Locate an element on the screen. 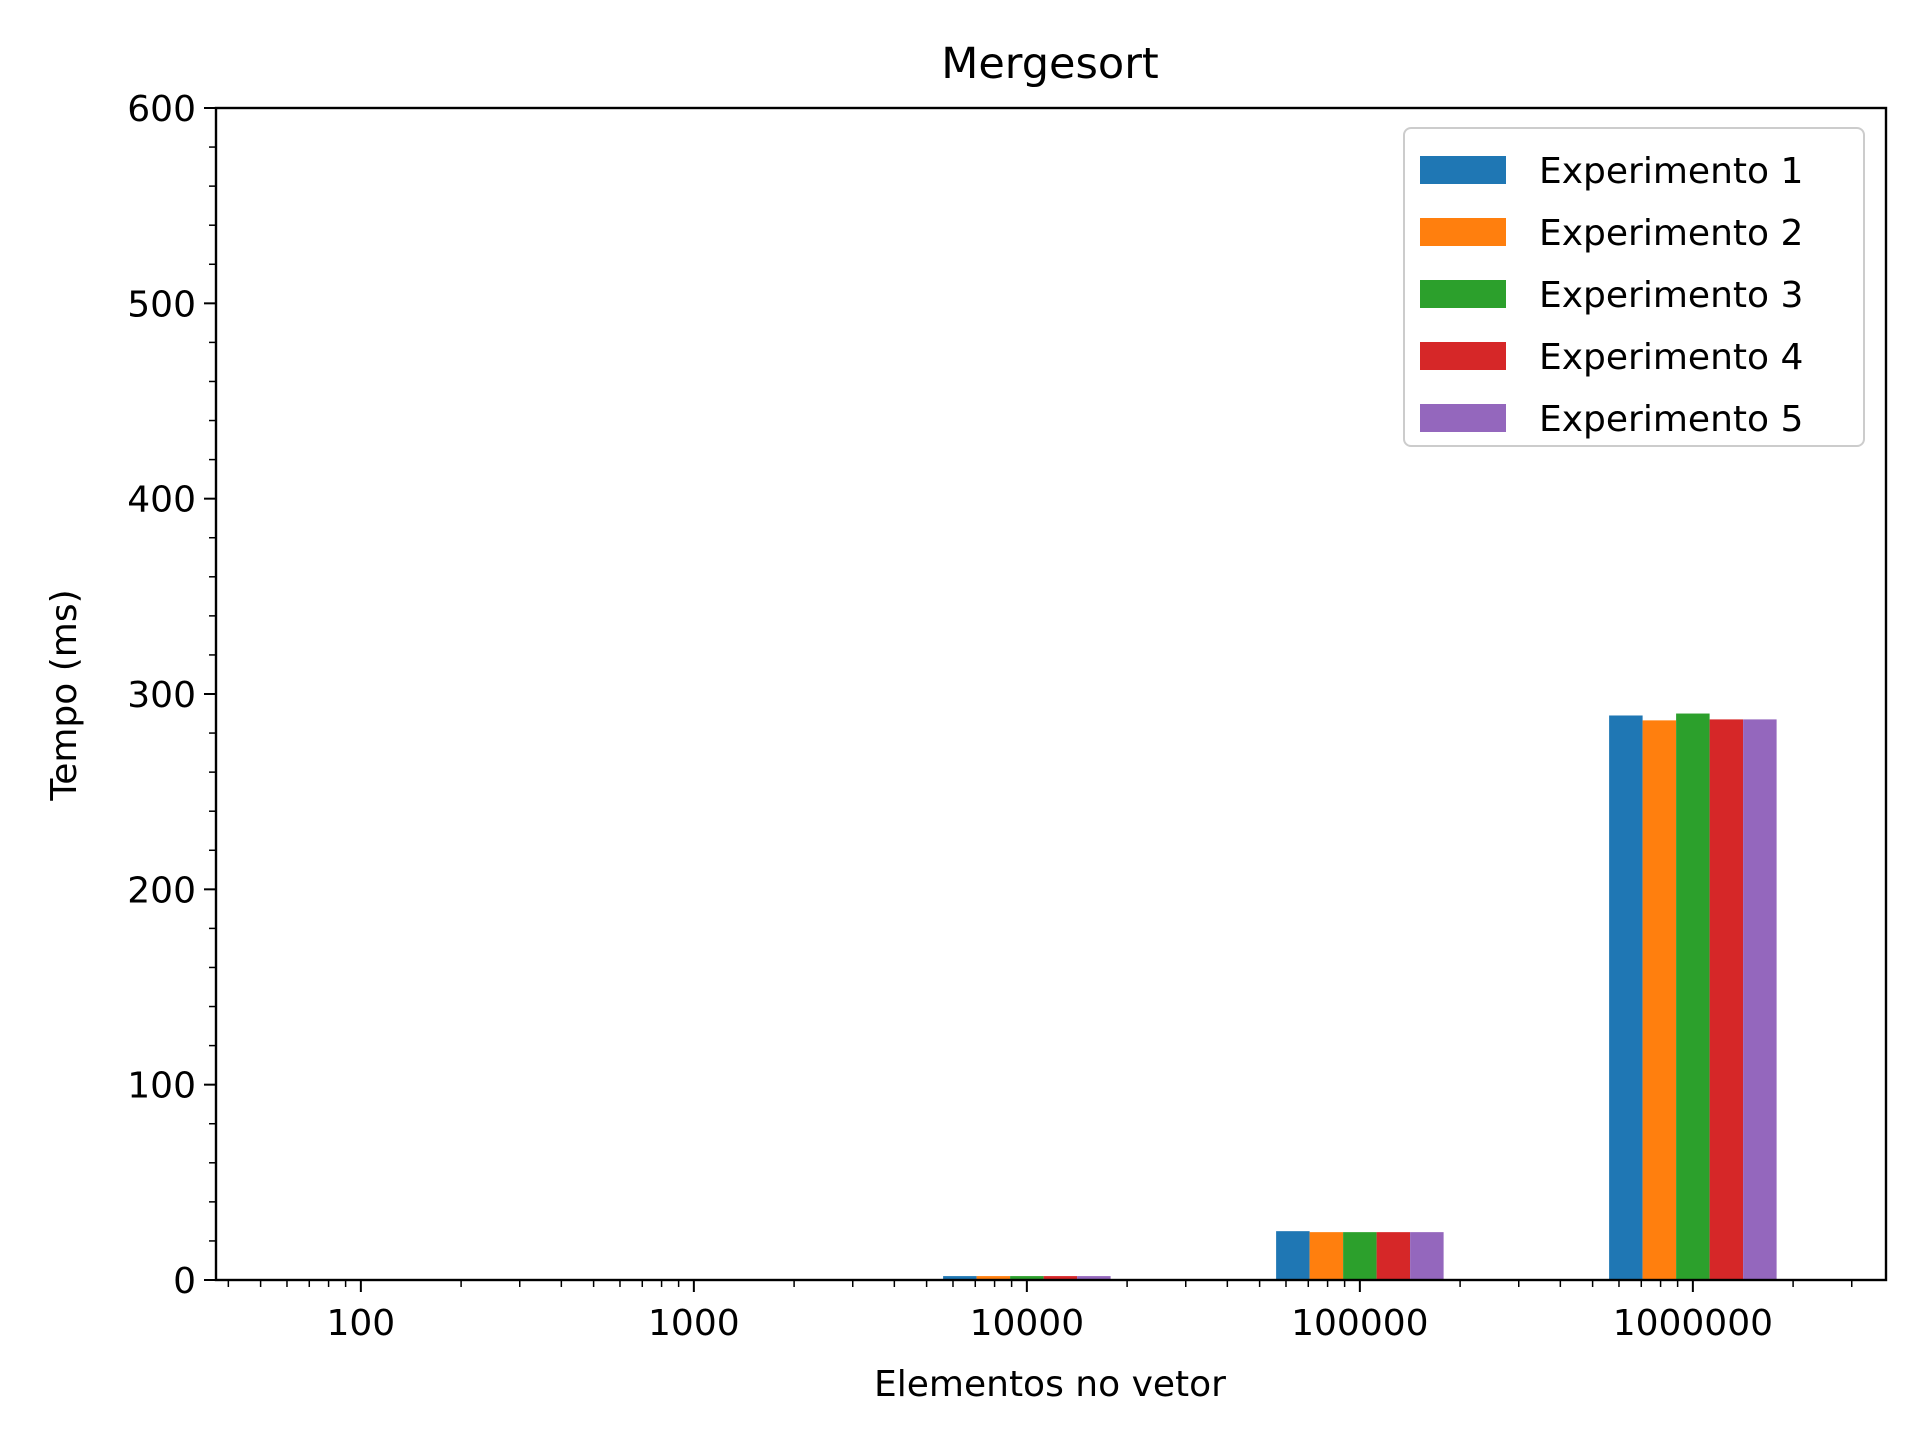 The height and width of the screenshot is (1444, 1920). y-tick-label-400: 400 is located at coordinates (161, 500).